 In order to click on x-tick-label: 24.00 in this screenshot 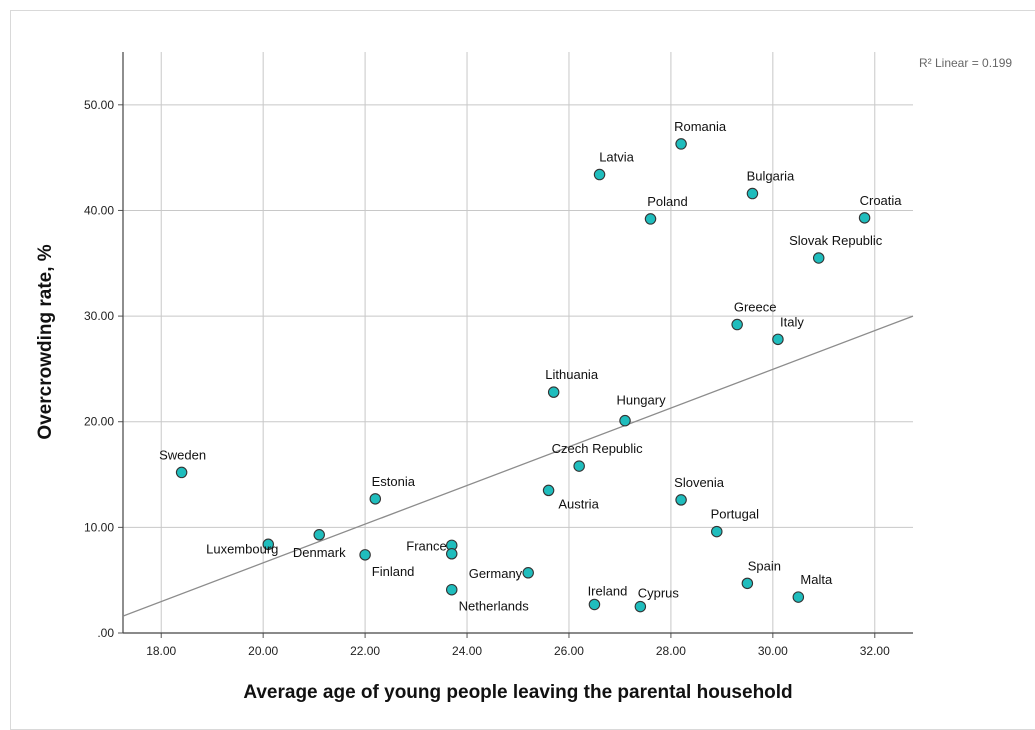, I will do `click(467, 651)`.